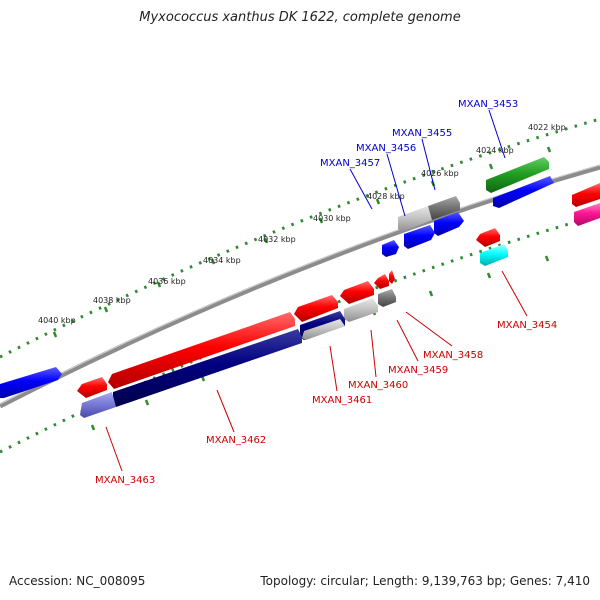 The image size is (600, 600). I want to click on gene-label-mxan-3455: MXAN_3455, so click(422, 133).